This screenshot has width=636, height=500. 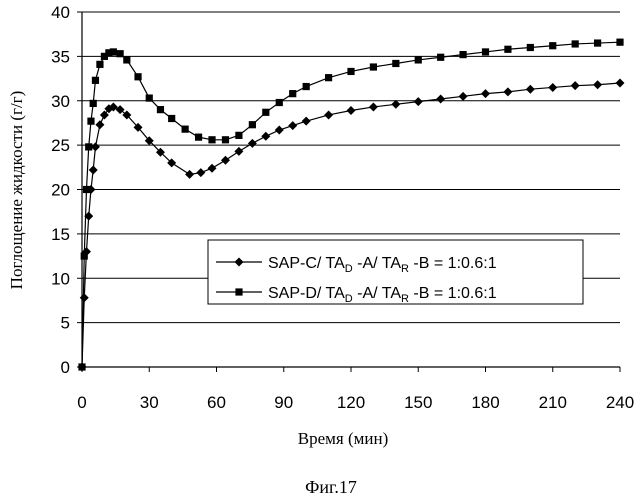 I want to click on legend-box, so click(x=395, y=272).